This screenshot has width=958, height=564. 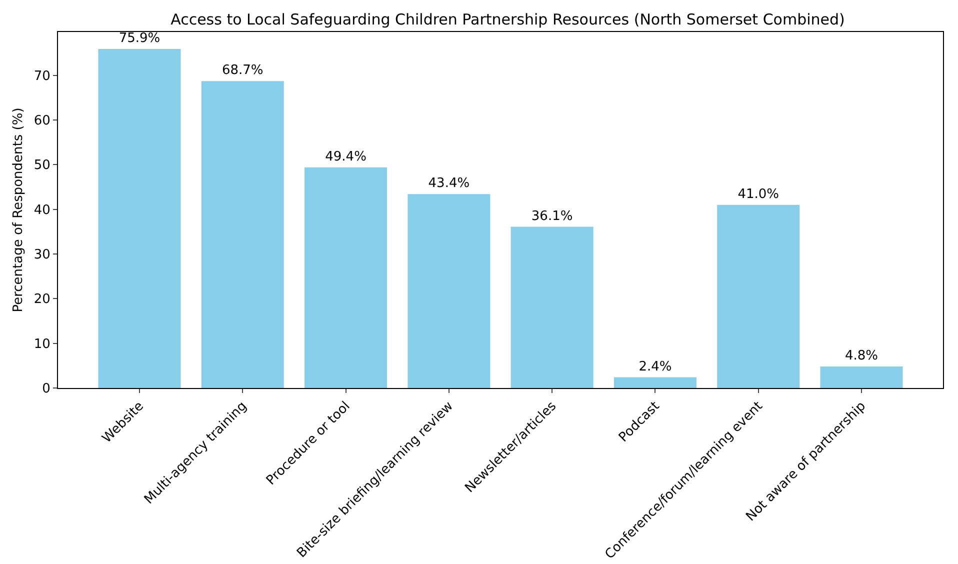 I want to click on data-label: 68.7%, so click(x=243, y=70).